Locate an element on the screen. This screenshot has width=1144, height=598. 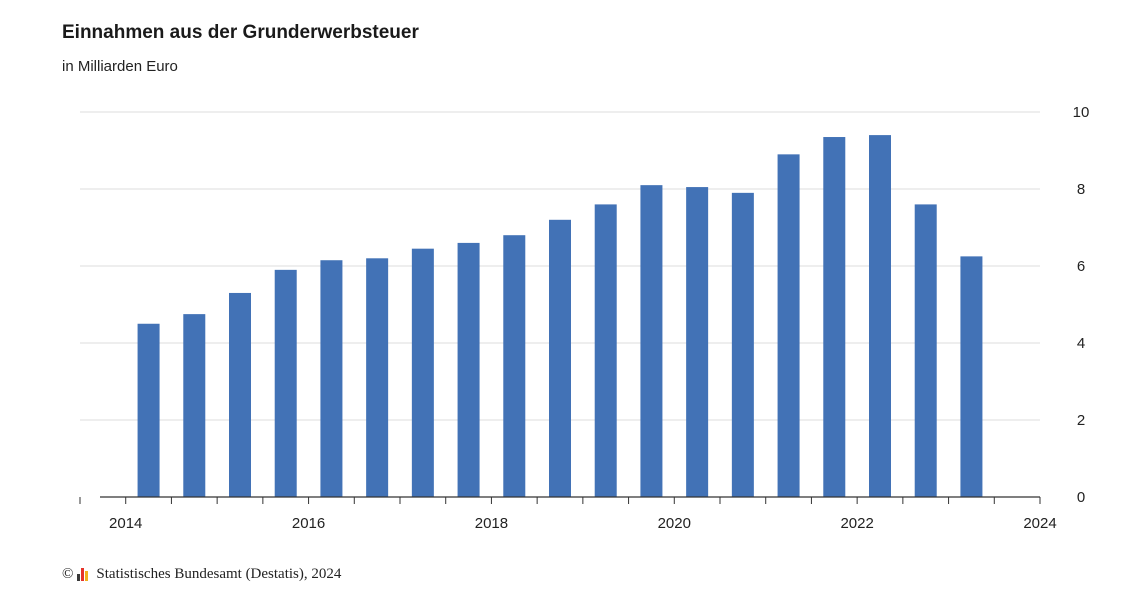
chart-title: Einnahmen aus der Grunderwerbsteuer is located at coordinates (240, 32).